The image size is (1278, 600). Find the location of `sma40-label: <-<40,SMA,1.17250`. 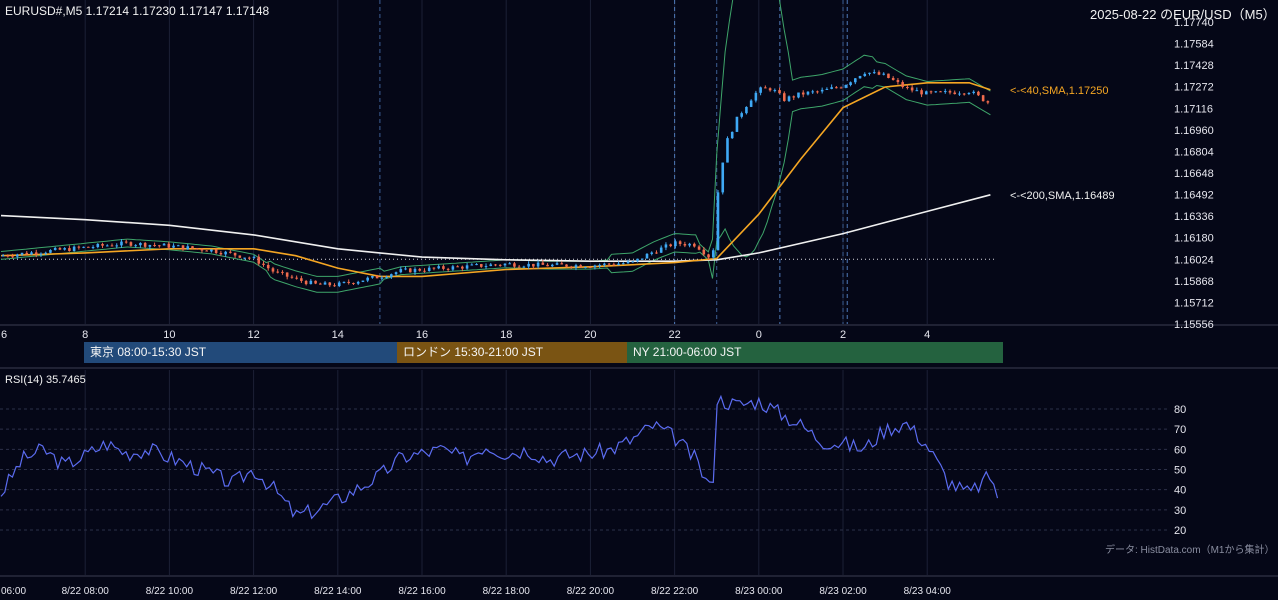

sma40-label: <-<40,SMA,1.17250 is located at coordinates (1059, 91).